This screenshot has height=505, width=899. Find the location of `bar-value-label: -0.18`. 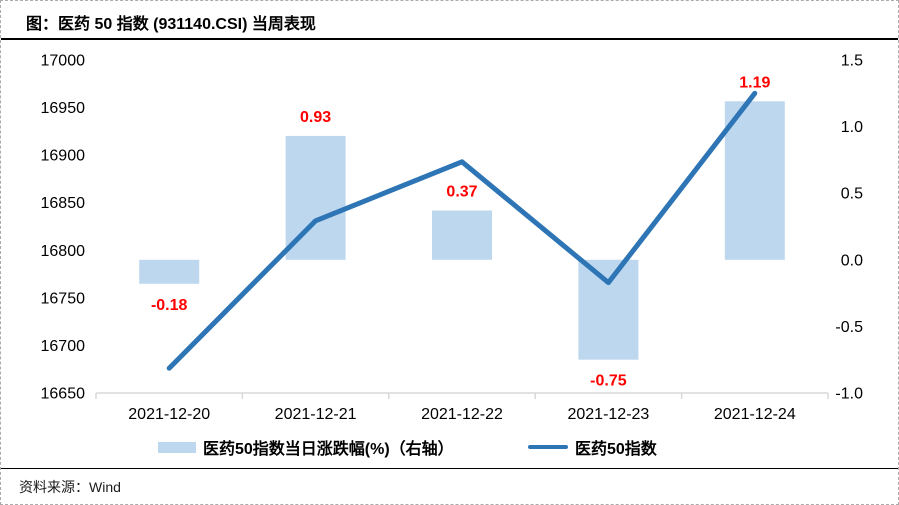

bar-value-label: -0.18 is located at coordinates (169, 305).